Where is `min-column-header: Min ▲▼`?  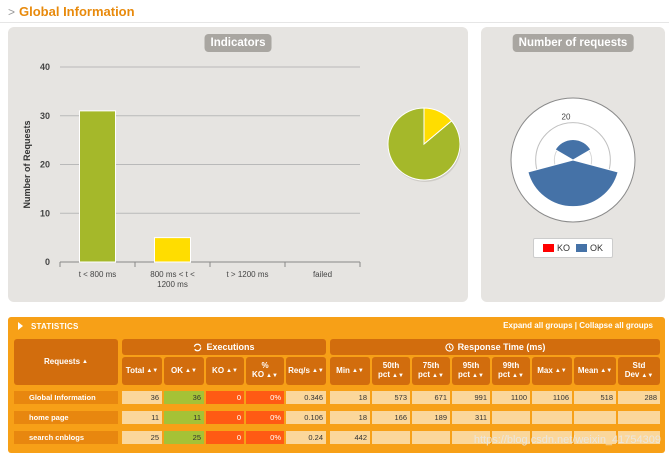 min-column-header: Min ▲▼ is located at coordinates (350, 371).